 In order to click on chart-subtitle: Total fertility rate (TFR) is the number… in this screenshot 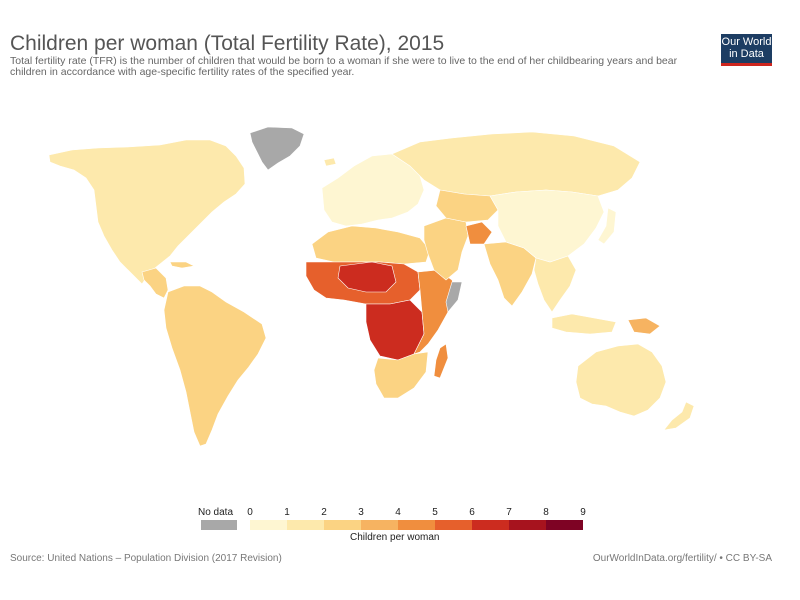, I will do `click(344, 66)`.